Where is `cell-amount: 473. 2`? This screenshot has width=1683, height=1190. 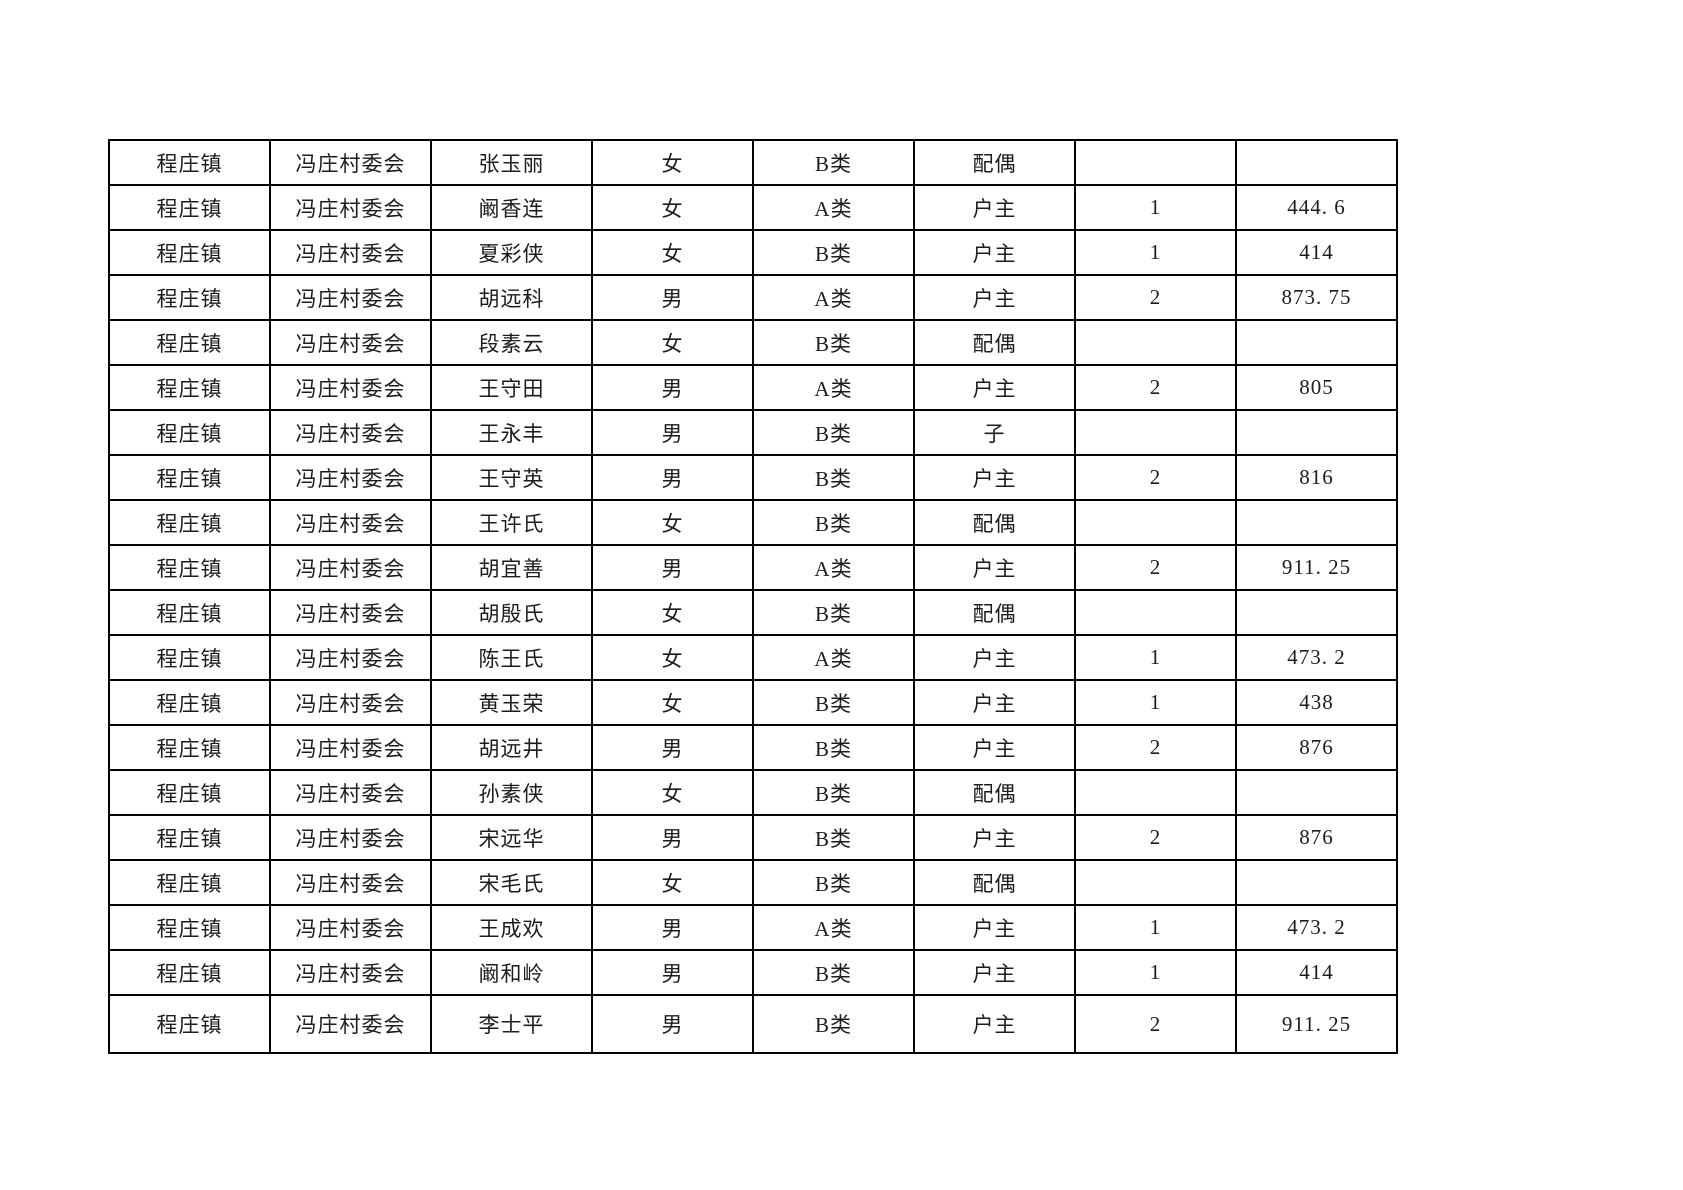
cell-amount: 473. 2 is located at coordinates (1316, 927).